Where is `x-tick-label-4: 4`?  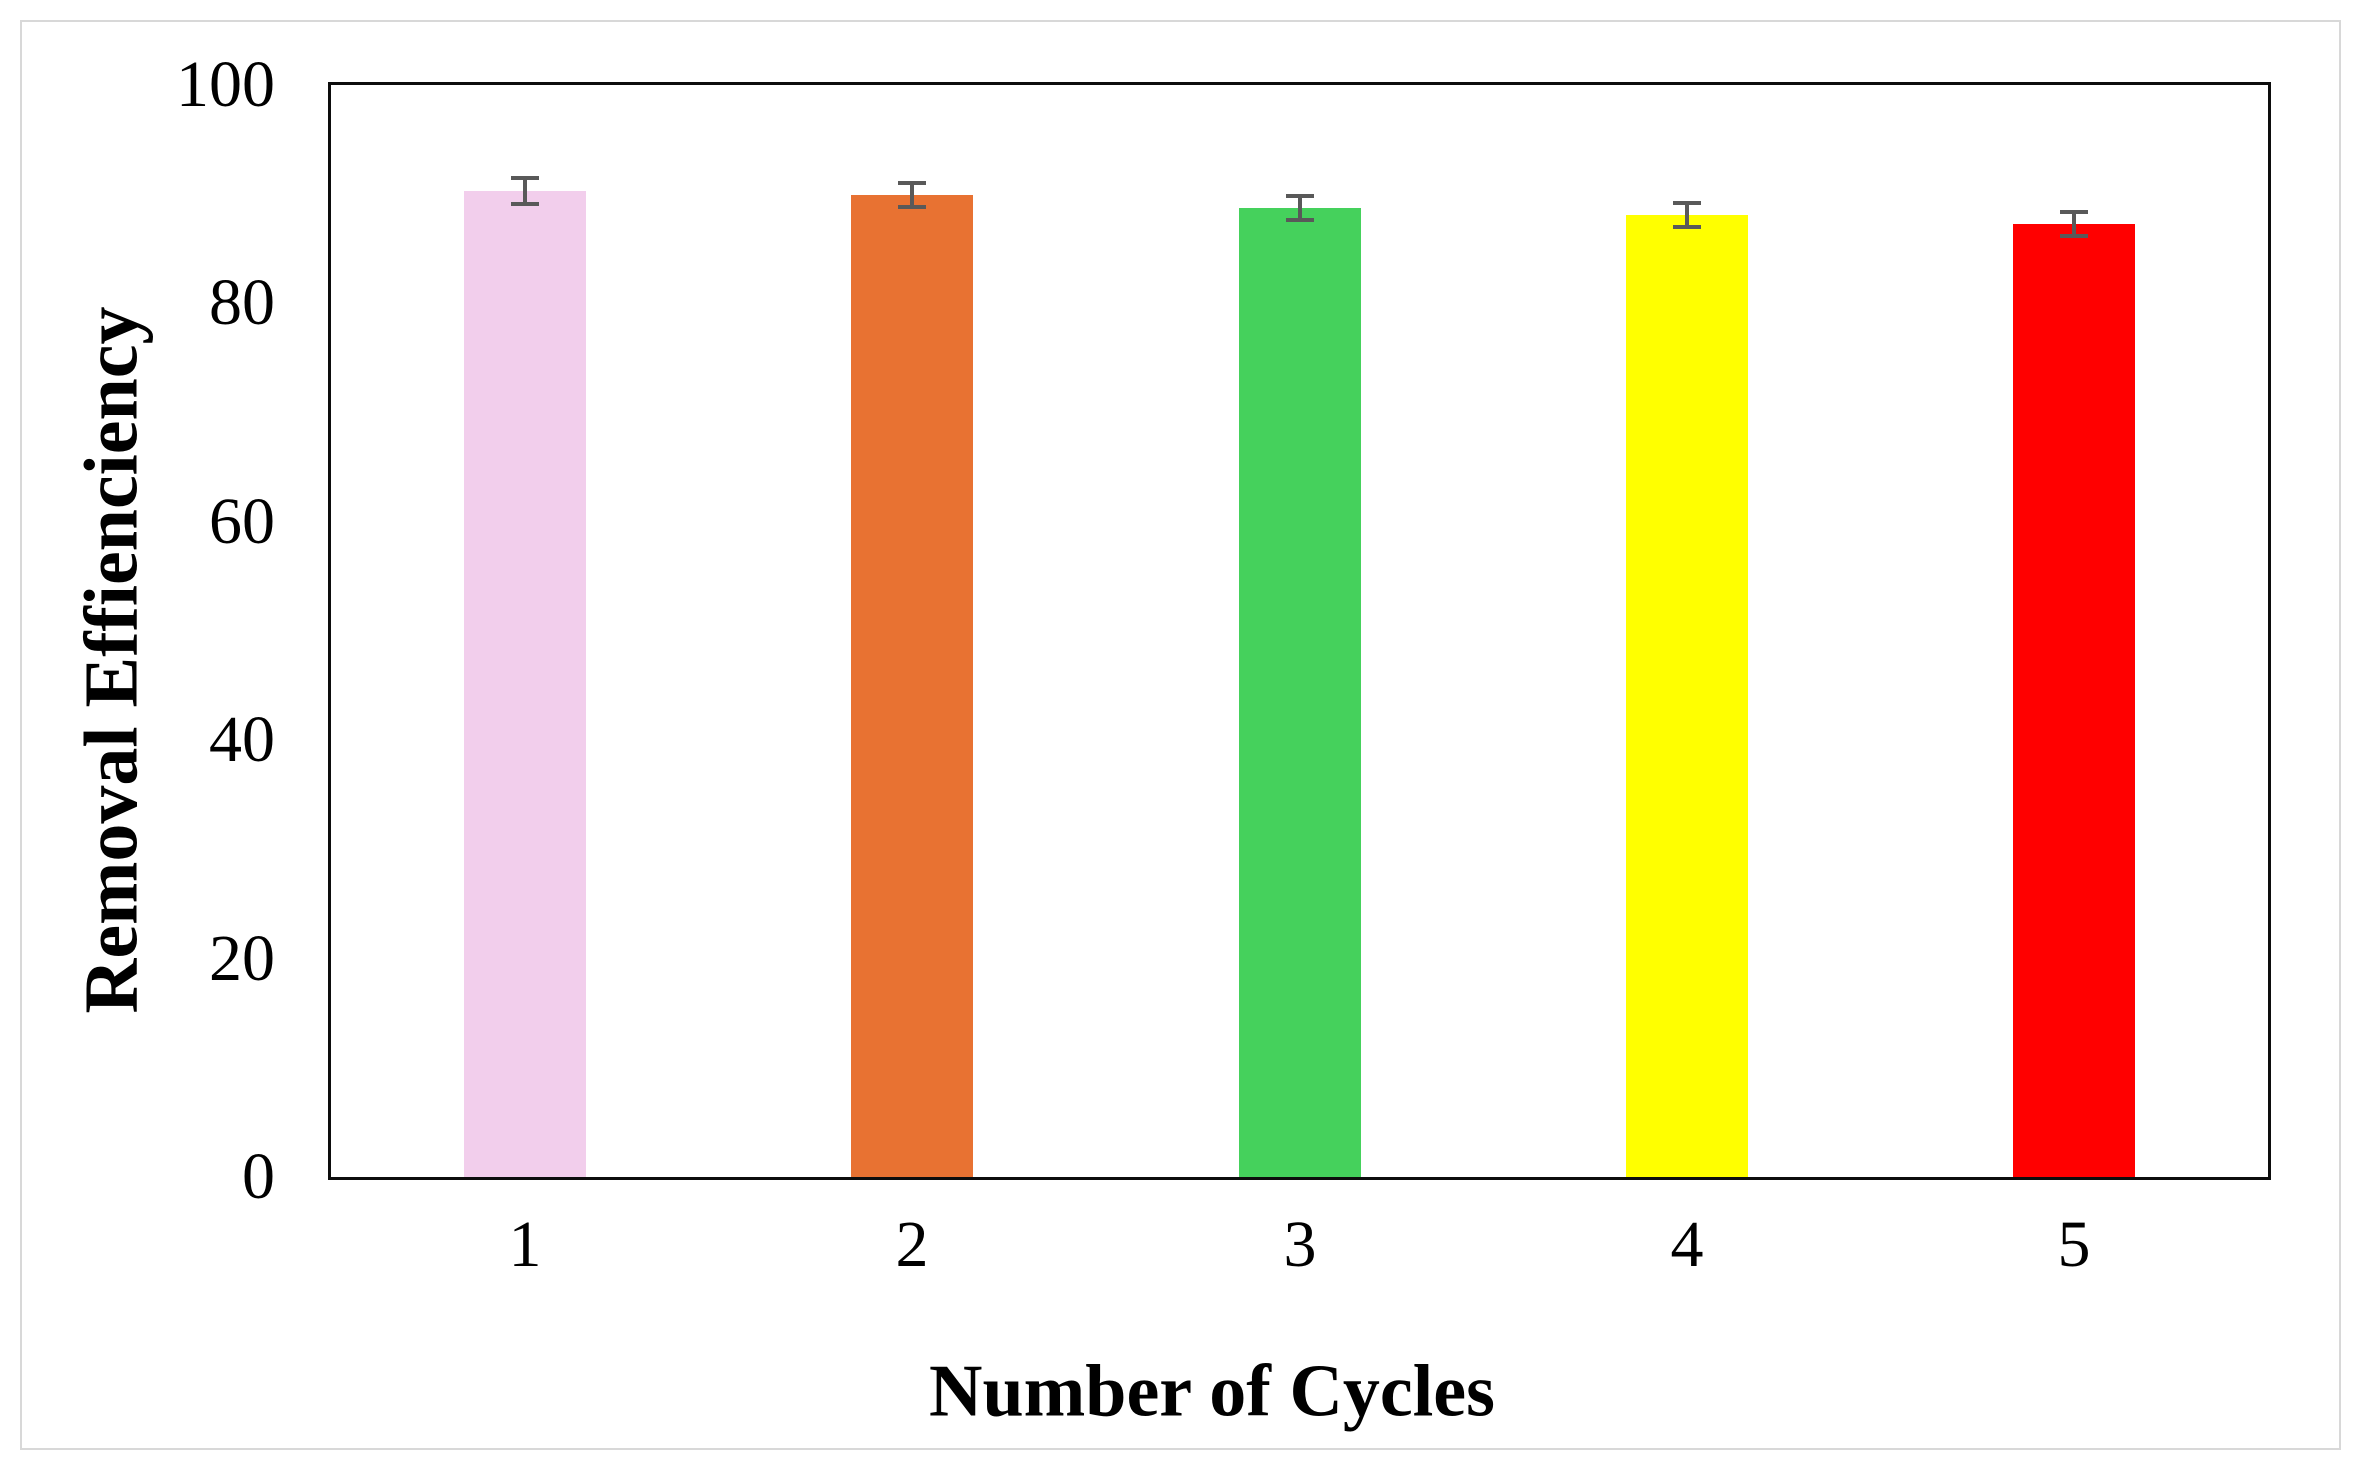
x-tick-label-4: 4 is located at coordinates (1687, 1244).